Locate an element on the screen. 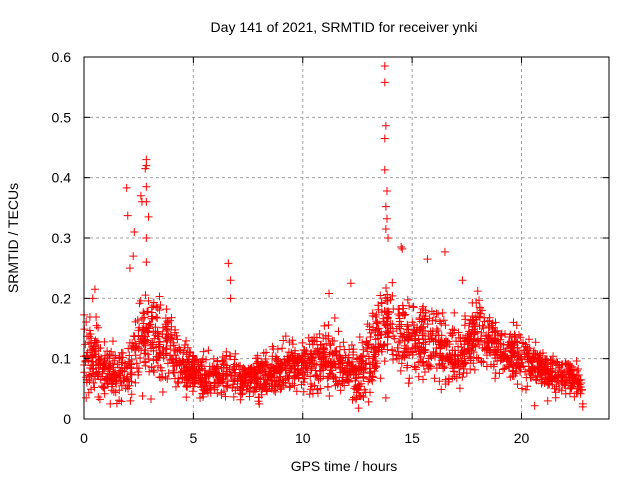  y-tick-labels: 0 0.1 0.2 0.3 0.4 0.5 0.6 is located at coordinates (62, 238).